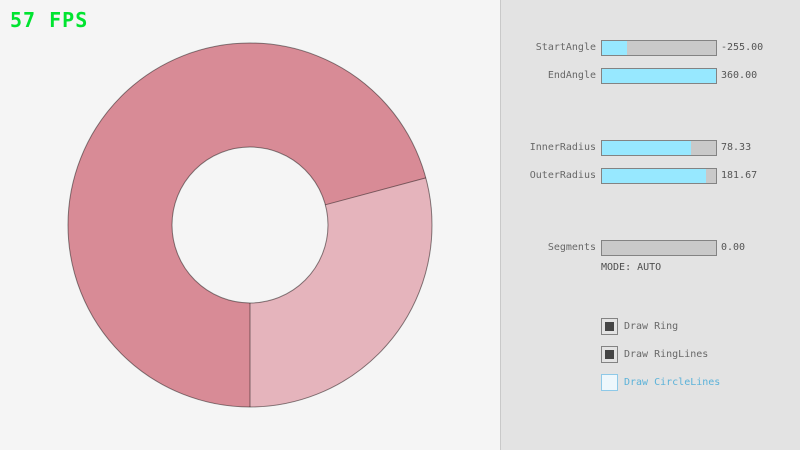  I want to click on slider-segments, so click(659, 248).